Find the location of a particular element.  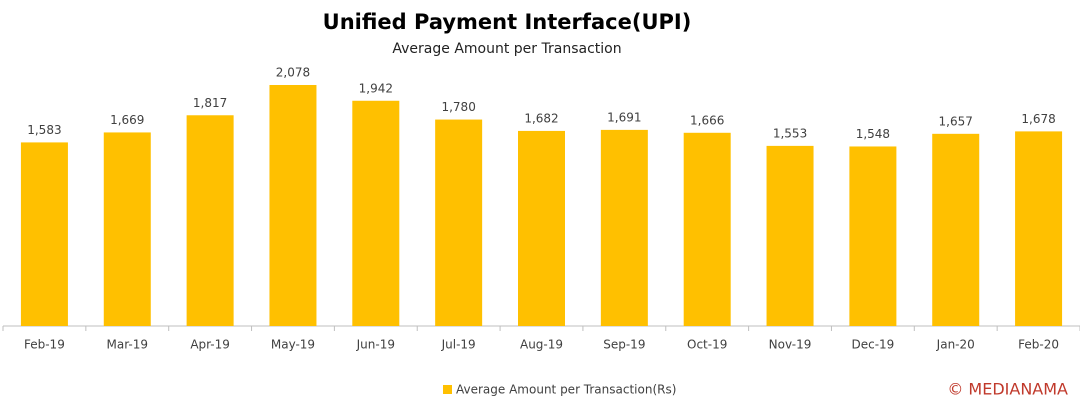

value-label: 1,583 is located at coordinates (44, 130).